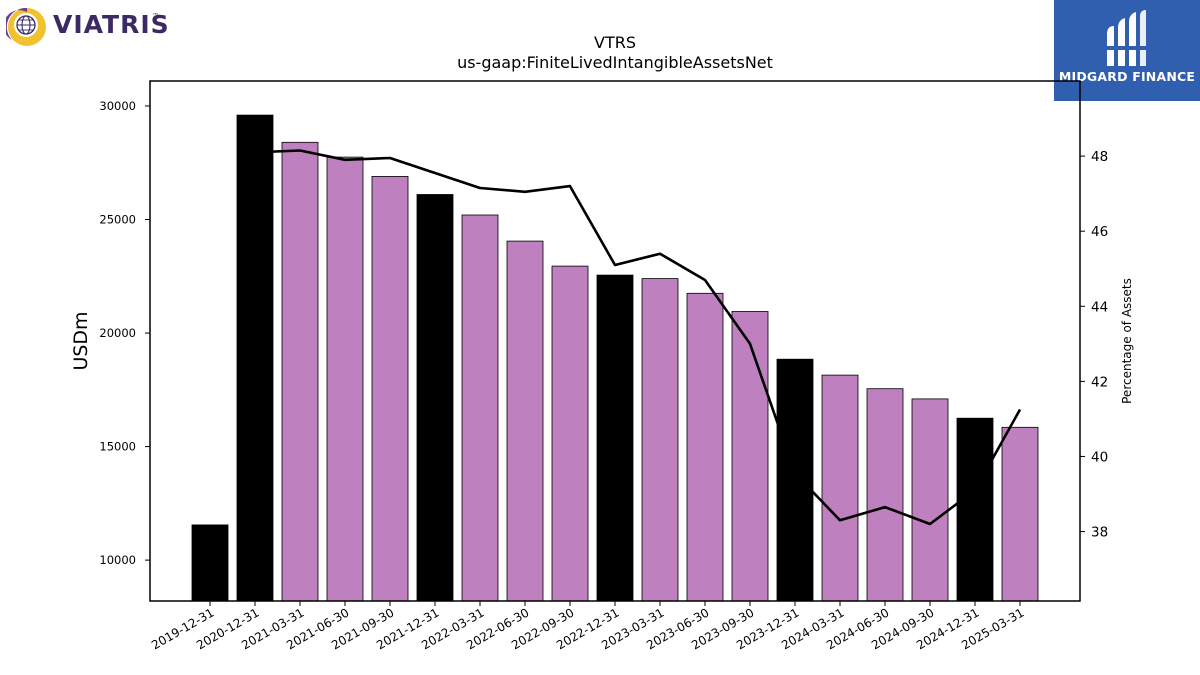 The image size is (1200, 675). I want to click on midgard-finance-logo: MIDGARD FINANCE, so click(1127, 50).